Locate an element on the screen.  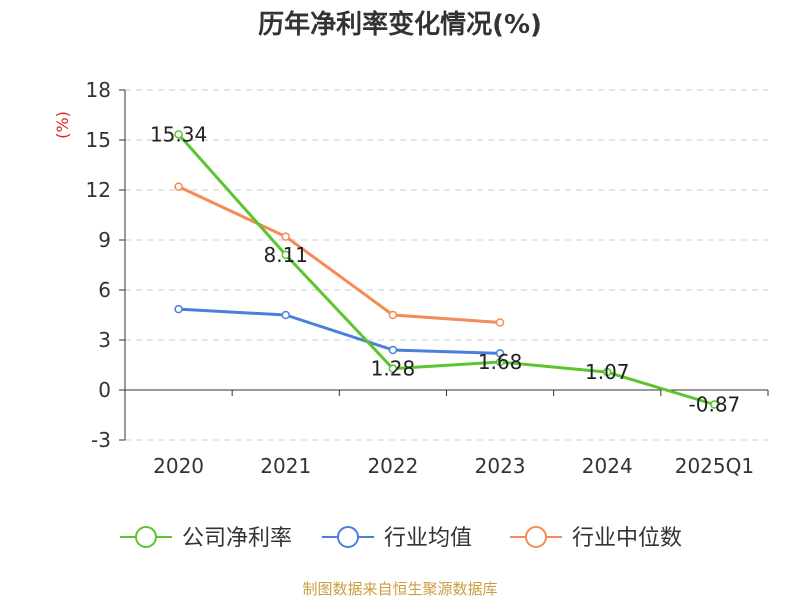
data-label: 1.28 is located at coordinates (393, 369).